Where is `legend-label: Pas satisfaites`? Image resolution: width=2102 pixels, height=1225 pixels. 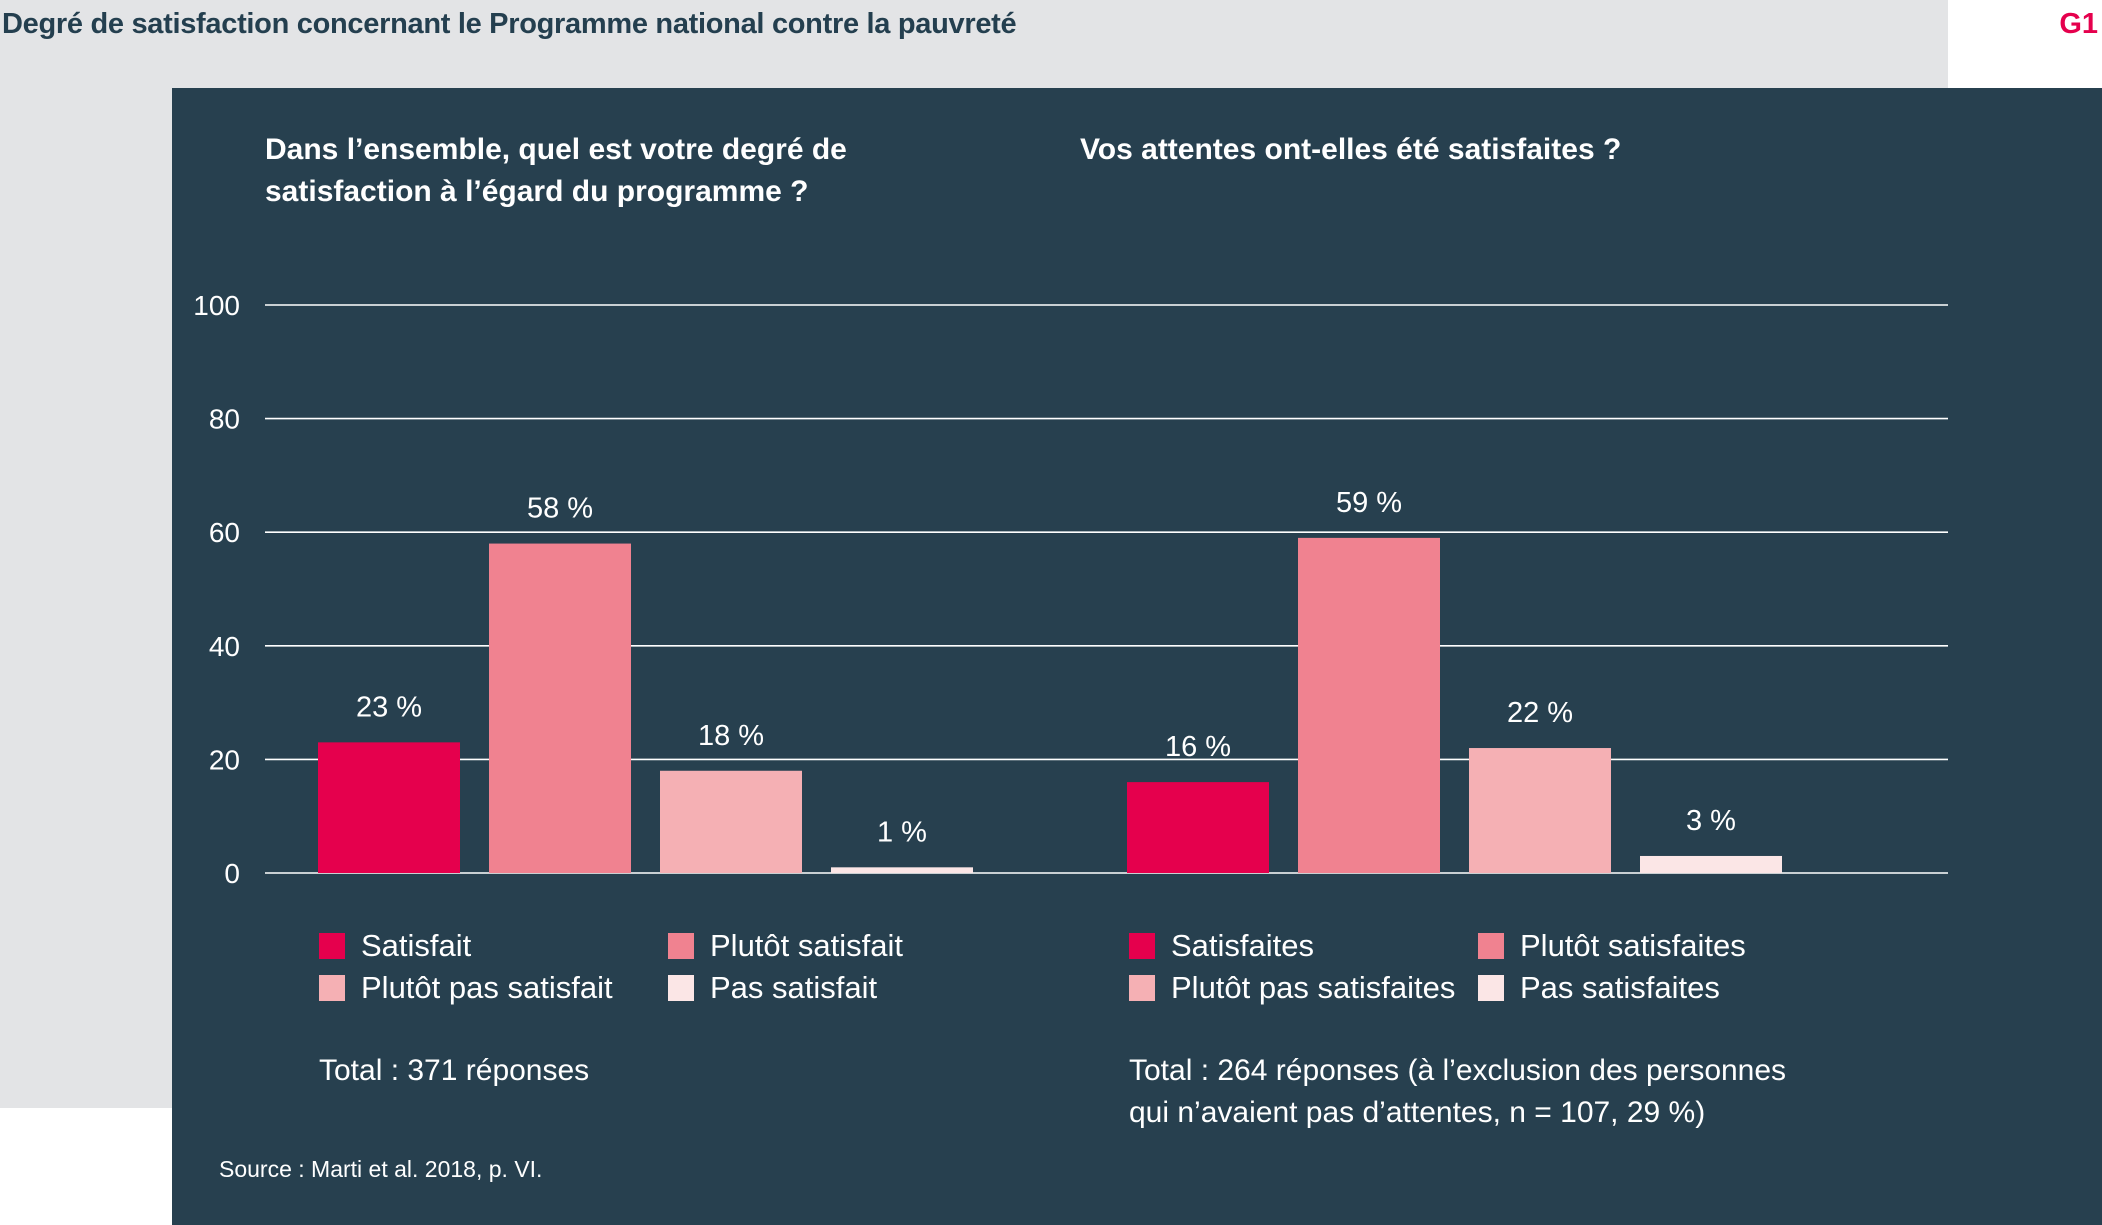
legend-label: Pas satisfaites is located at coordinates (1620, 987).